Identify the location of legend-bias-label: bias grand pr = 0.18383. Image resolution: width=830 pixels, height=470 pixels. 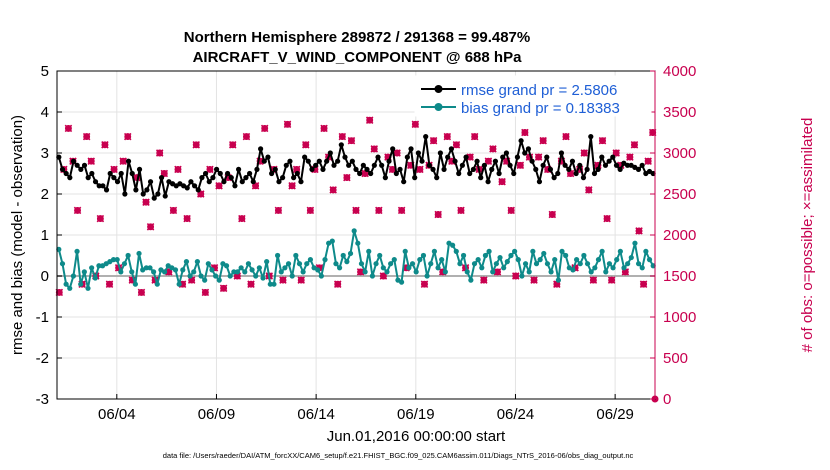
(540, 108).